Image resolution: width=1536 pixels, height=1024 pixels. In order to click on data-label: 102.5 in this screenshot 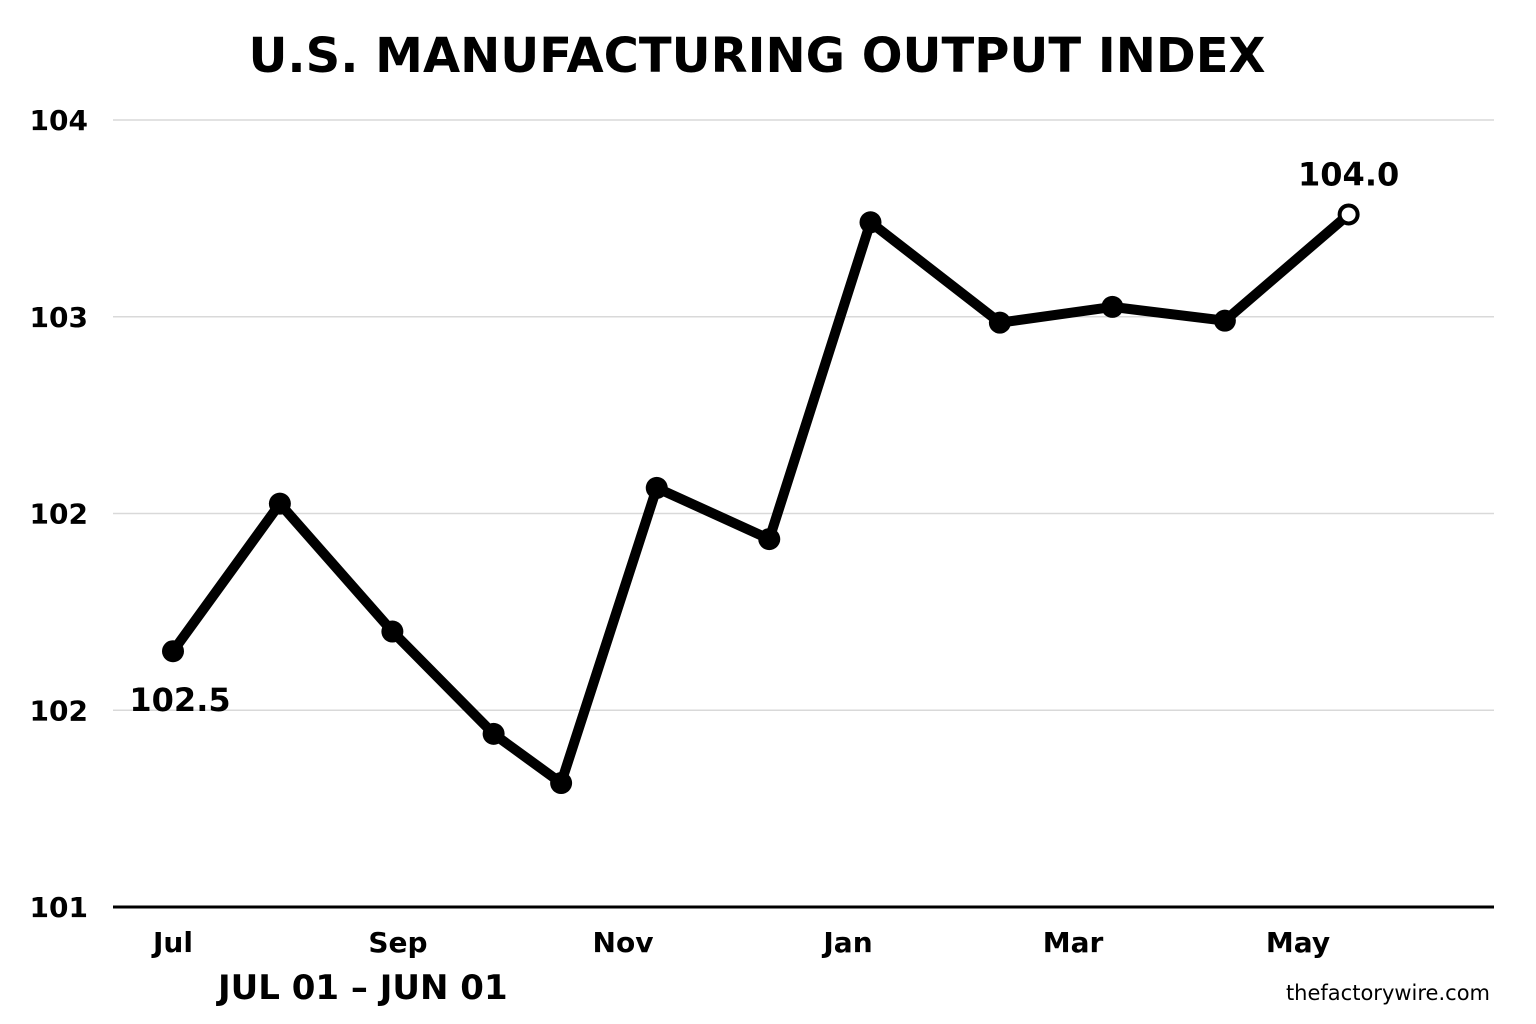, I will do `click(179, 700)`.